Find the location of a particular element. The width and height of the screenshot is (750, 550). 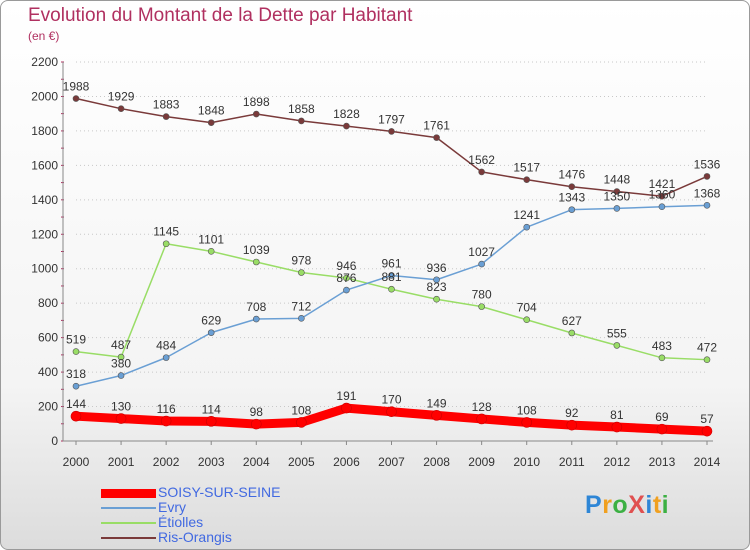

data-label: 114 is located at coordinates (211, 409).